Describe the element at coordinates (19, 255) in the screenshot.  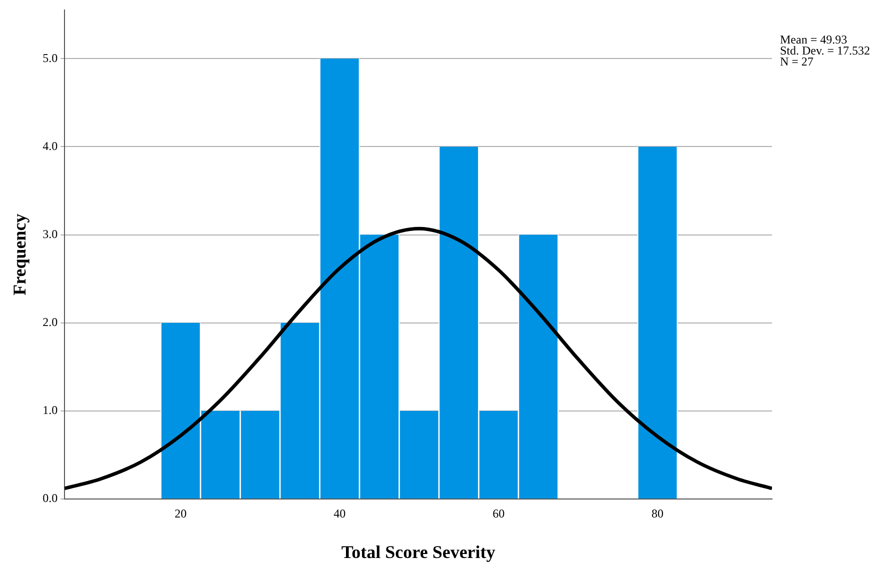
I see `y-axis-title: Frequency` at that location.